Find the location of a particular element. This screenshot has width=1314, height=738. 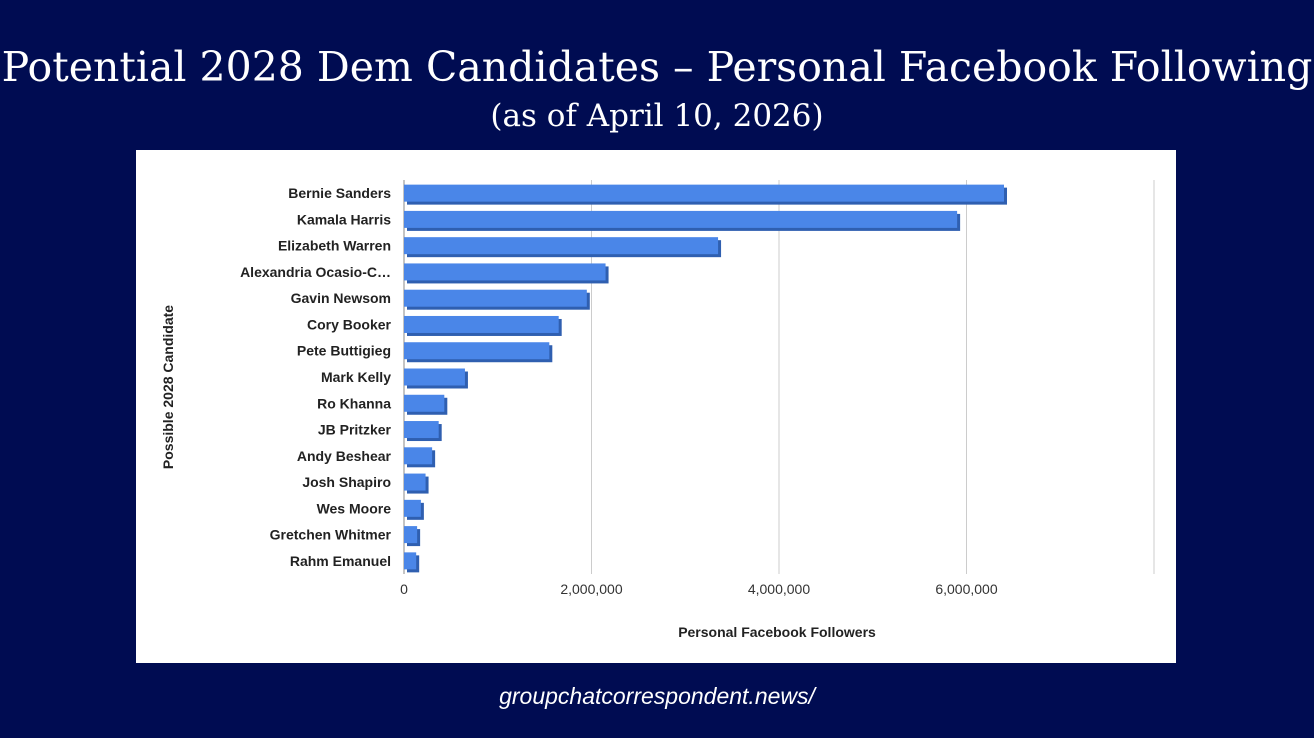

category-label: Mark Kelly is located at coordinates (356, 377).